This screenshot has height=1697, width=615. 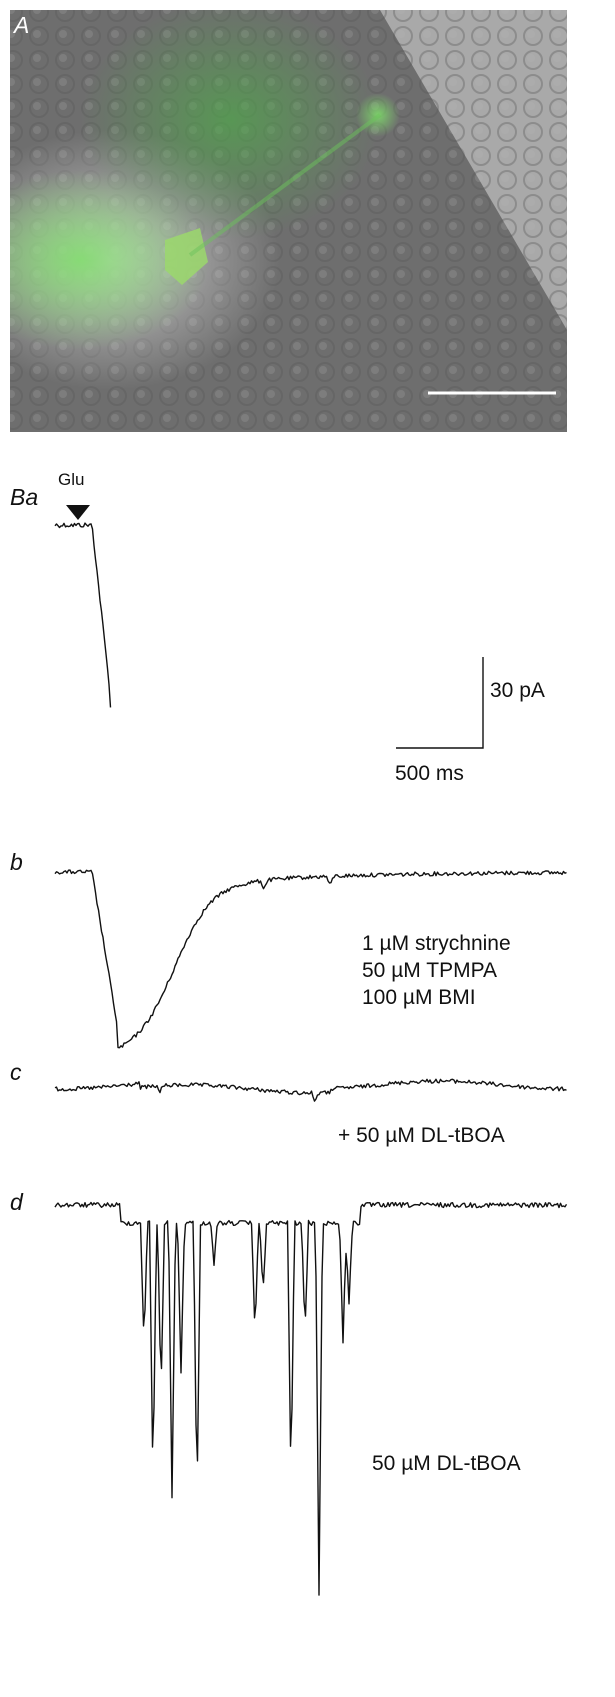 What do you see at coordinates (429, 970) in the screenshot?
I see `condition: 50 µM TPMPA` at bounding box center [429, 970].